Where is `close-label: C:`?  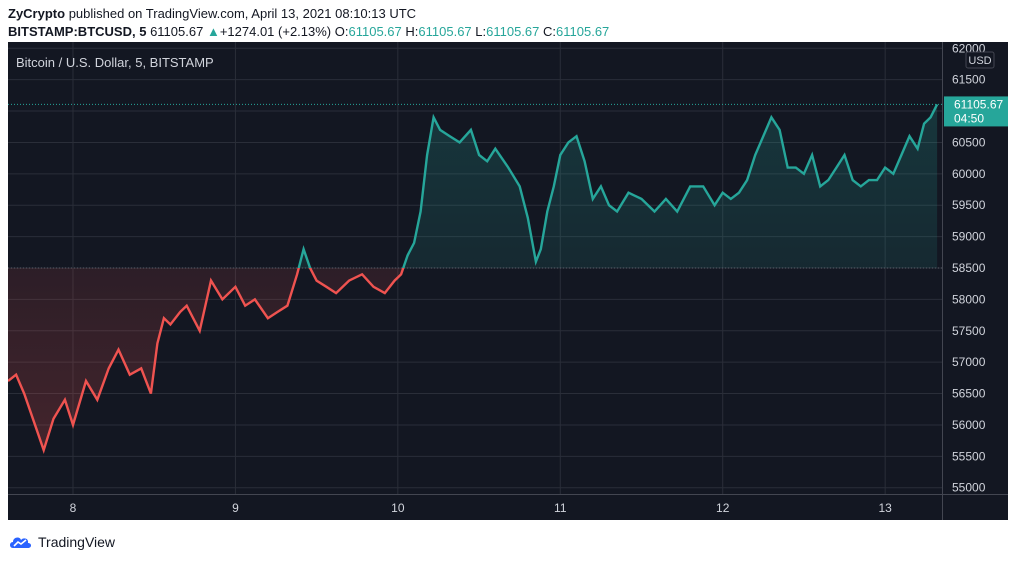
close-label: C: is located at coordinates (550, 31).